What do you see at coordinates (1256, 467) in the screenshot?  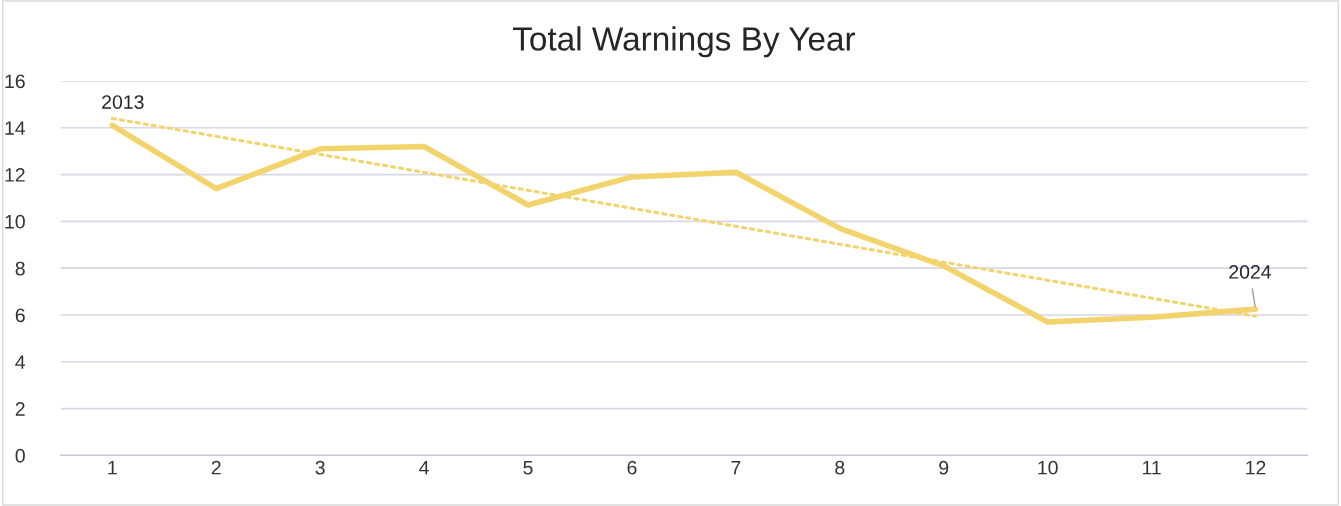 I see `x-tick-label: 12` at bounding box center [1256, 467].